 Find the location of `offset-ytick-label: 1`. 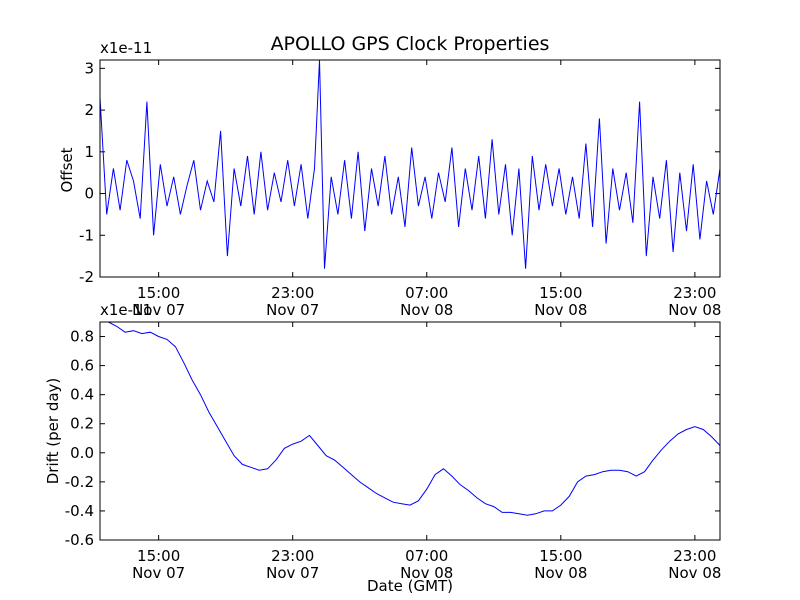

offset-ytick-label: 1 is located at coordinates (89, 152).